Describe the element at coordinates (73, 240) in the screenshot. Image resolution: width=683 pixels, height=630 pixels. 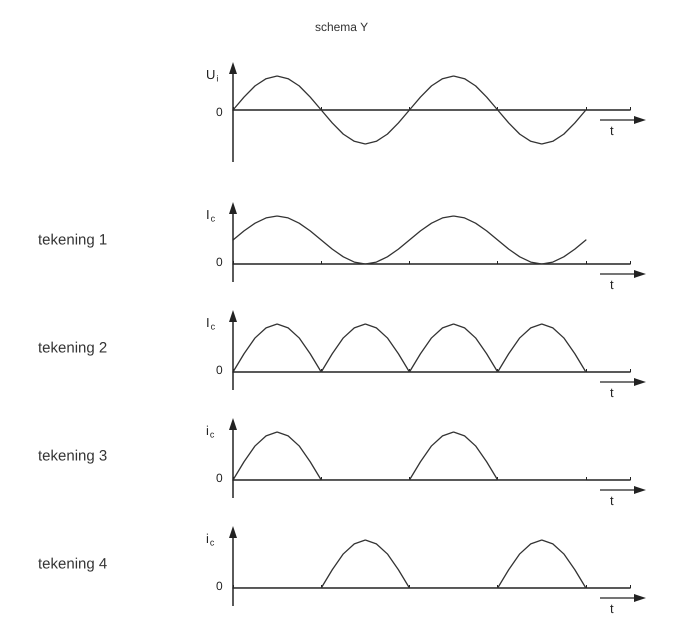
I see `text: tekening 1` at that location.